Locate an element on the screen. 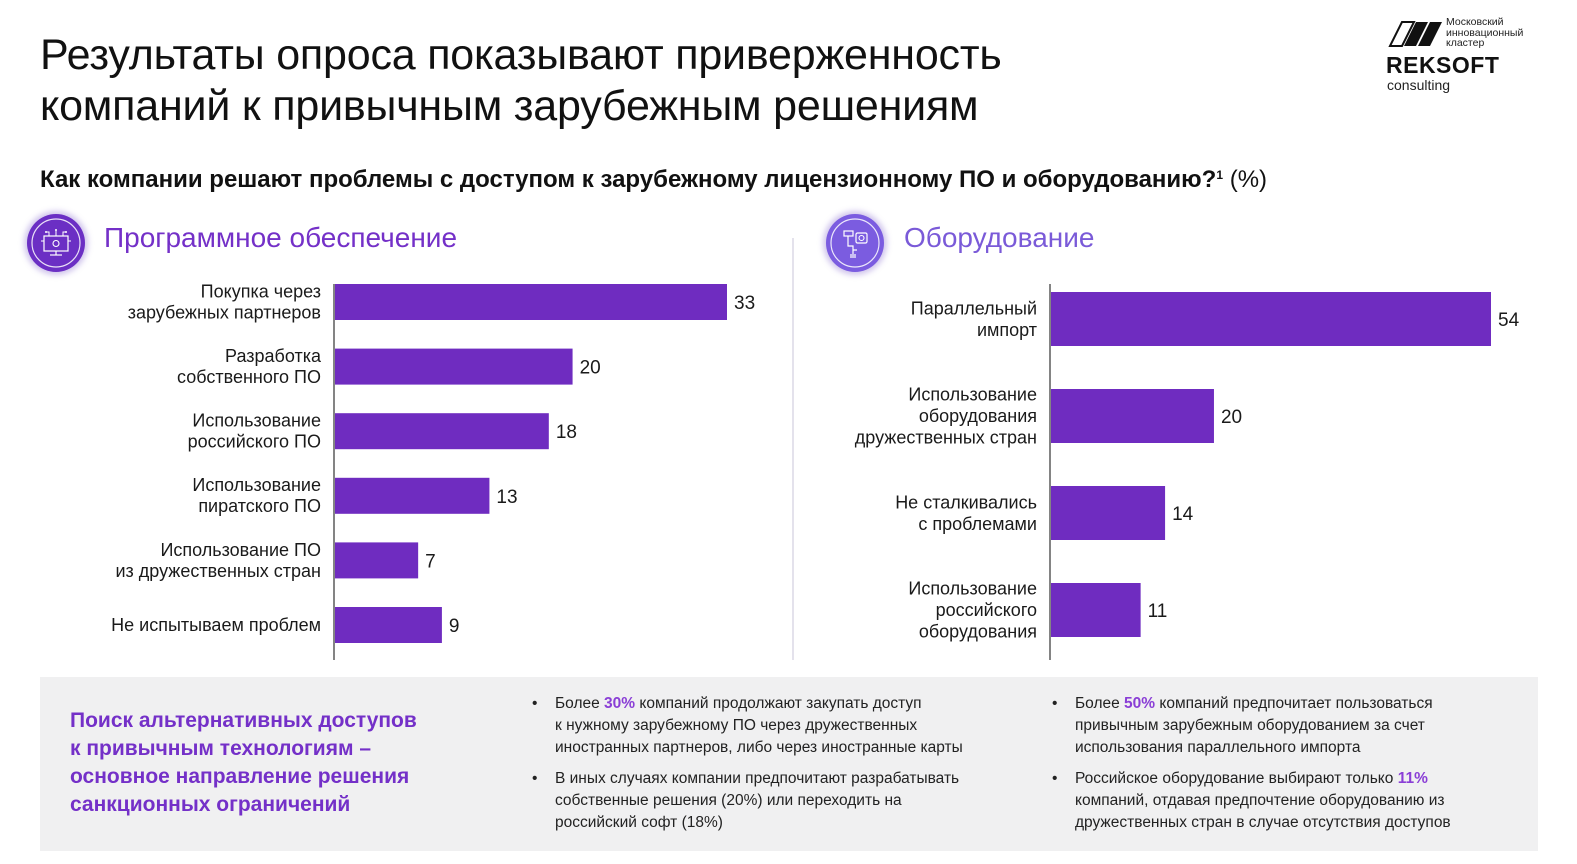 The image size is (1577, 864). conclusion-line: Поиск альтернативных доступов is located at coordinates (243, 720).